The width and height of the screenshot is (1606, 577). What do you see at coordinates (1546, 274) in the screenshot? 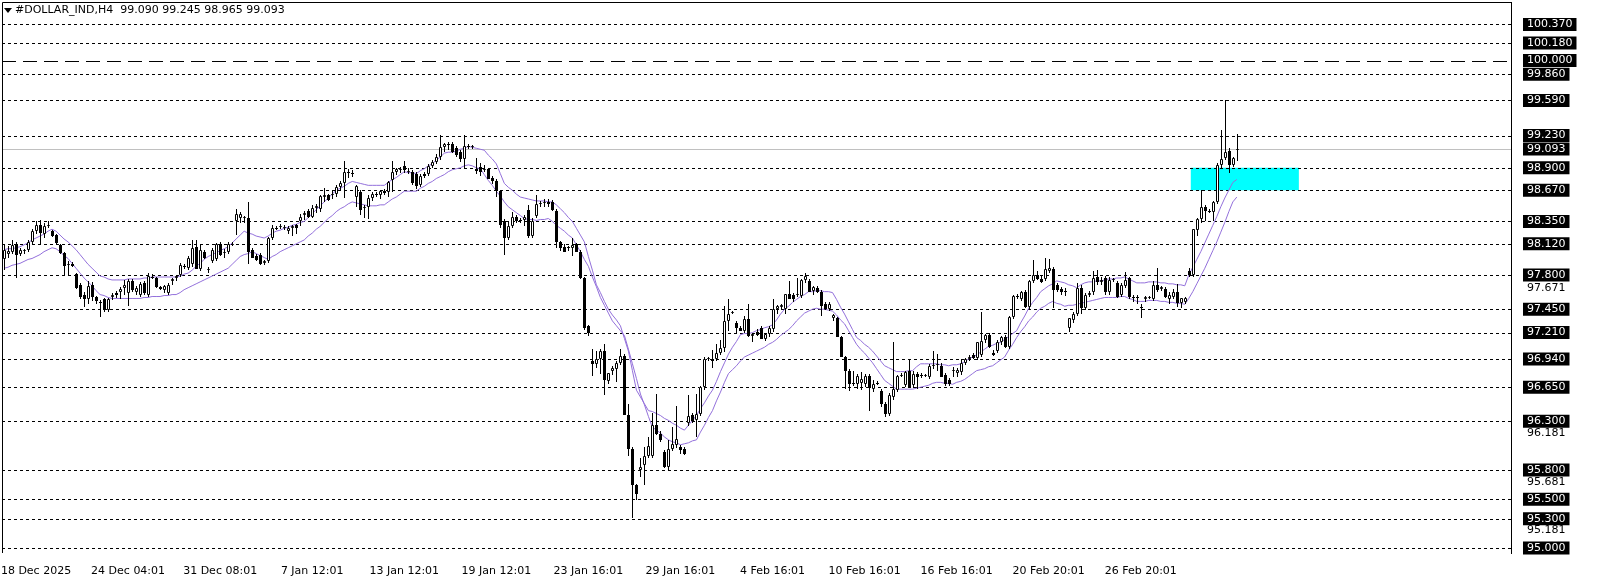
I see `y-tick-label: 97.800` at bounding box center [1546, 274].